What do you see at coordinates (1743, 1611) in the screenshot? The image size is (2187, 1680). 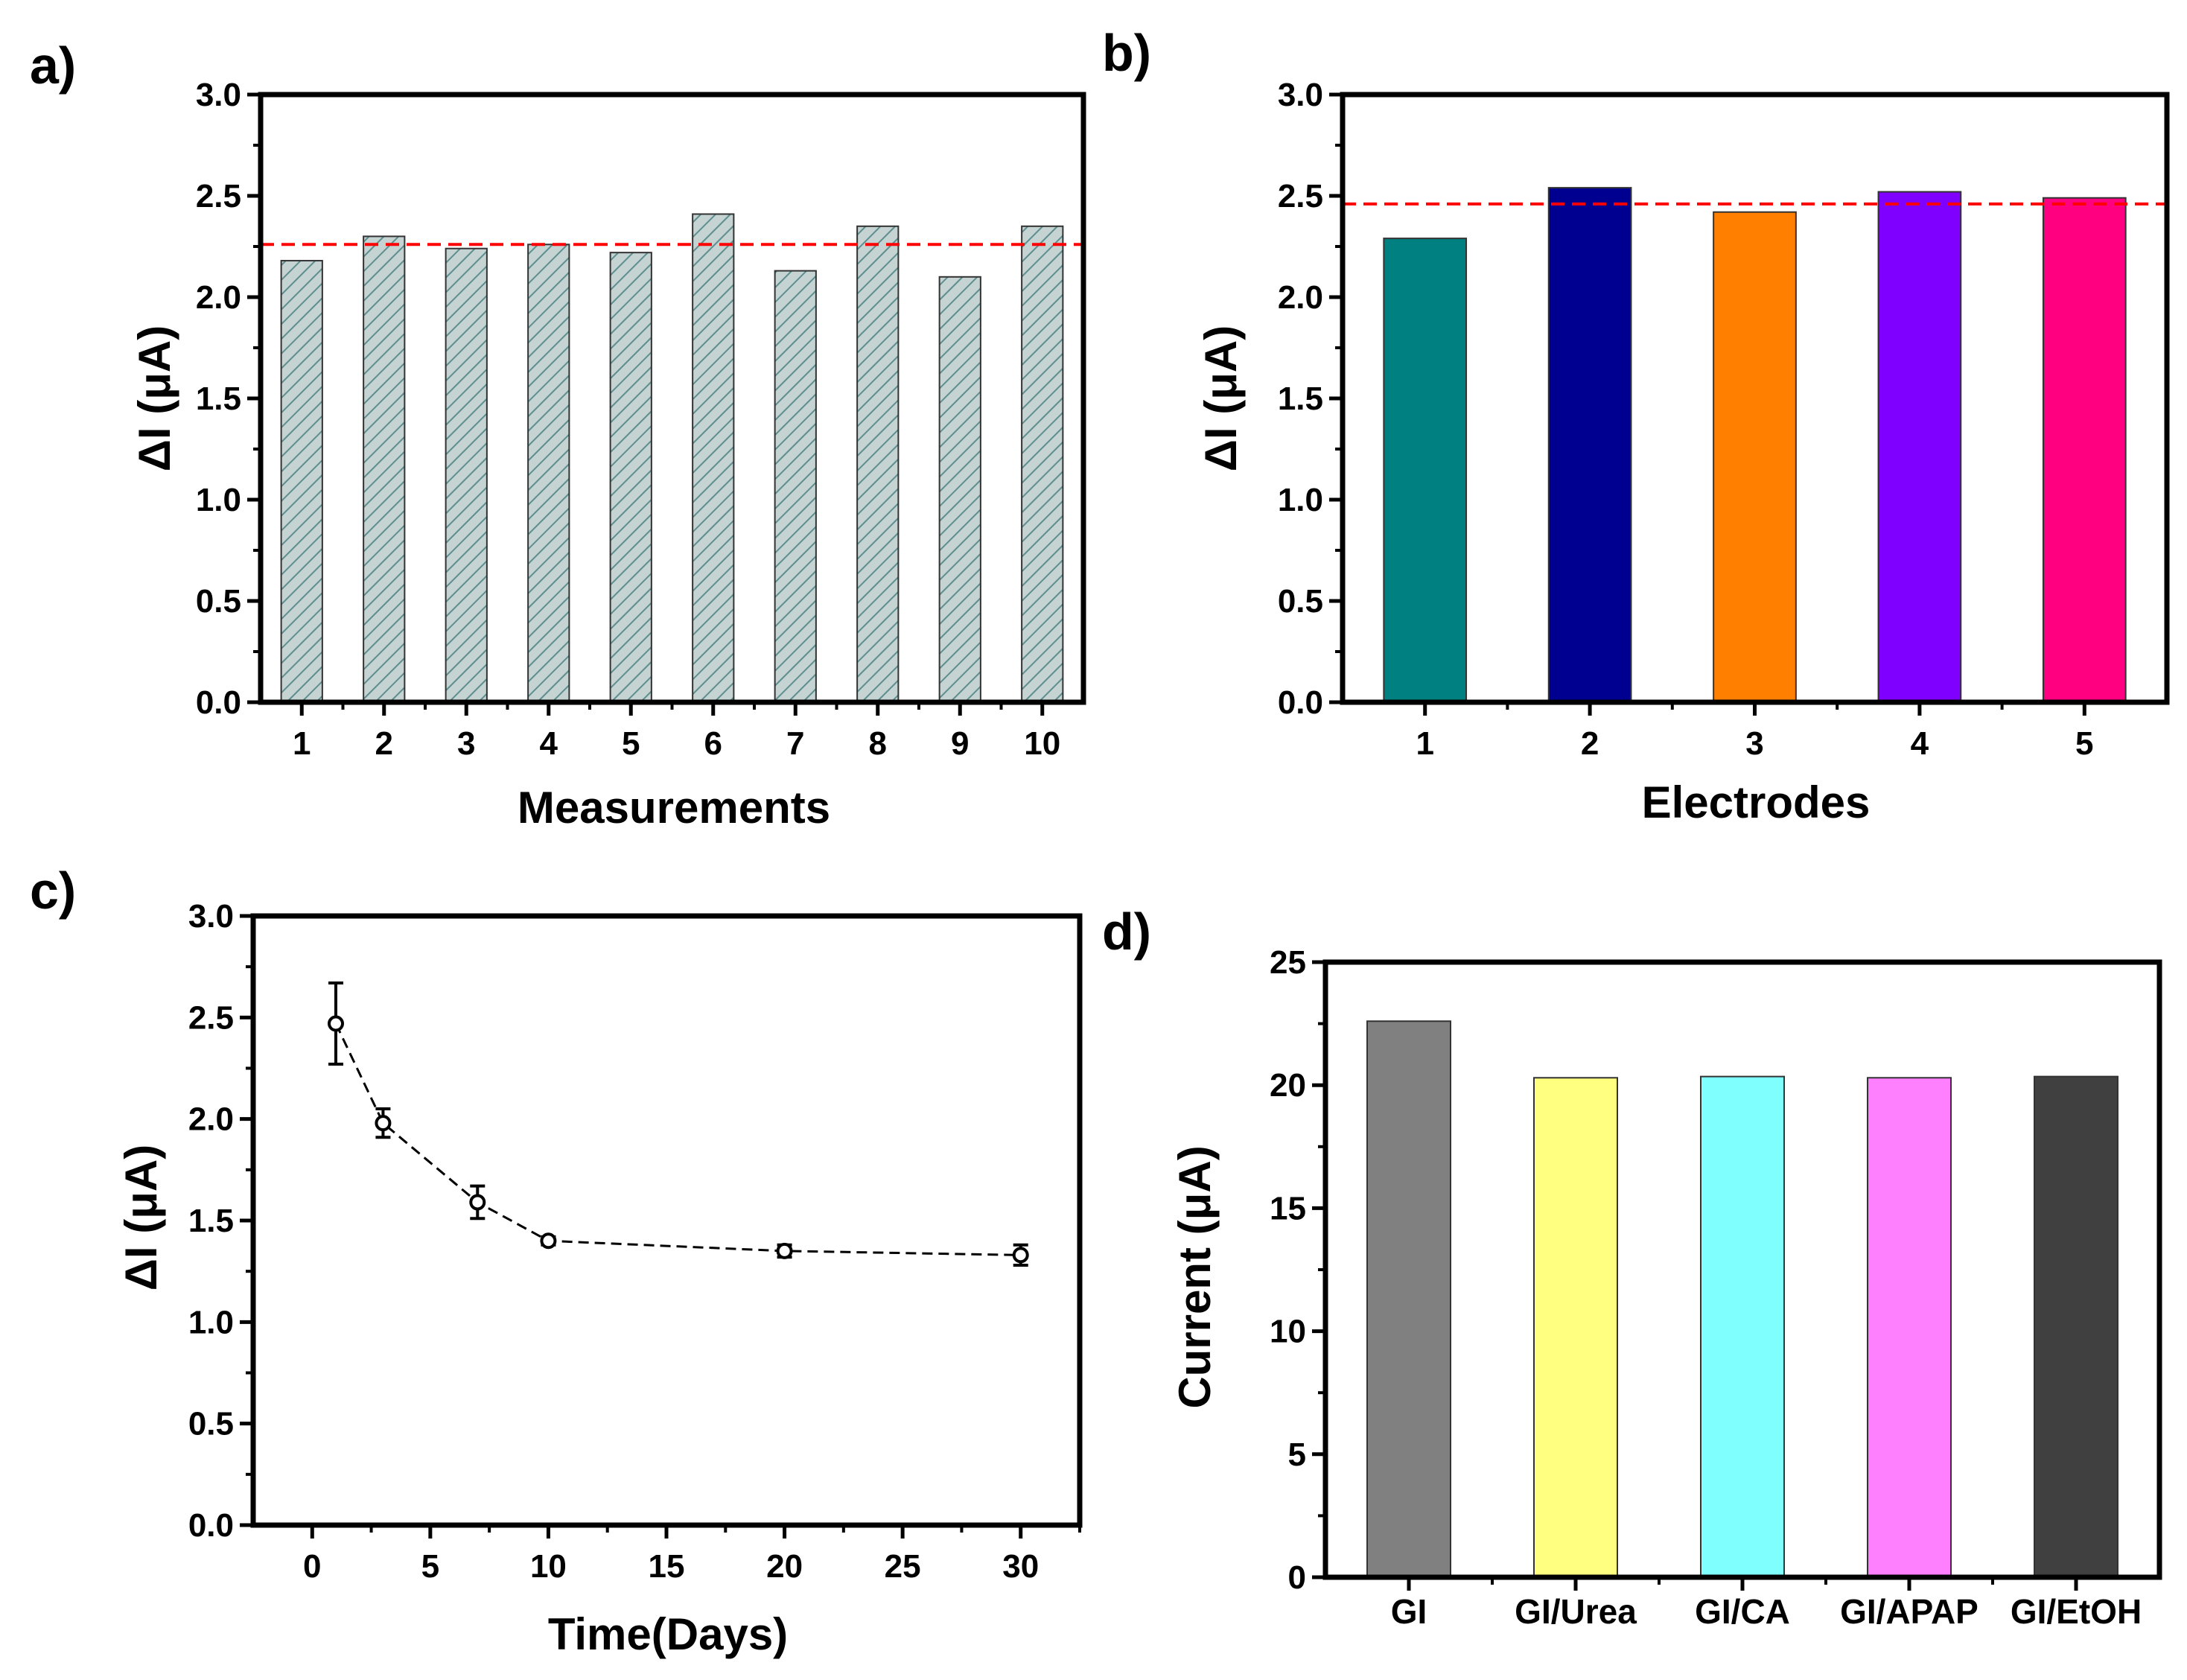 I see `x-tick-label-d: GI/CA` at bounding box center [1743, 1611].